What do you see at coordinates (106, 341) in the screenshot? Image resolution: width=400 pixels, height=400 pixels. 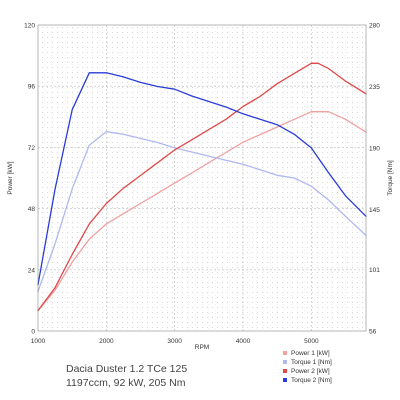 I see `x-tick-label: 2000` at bounding box center [106, 341].